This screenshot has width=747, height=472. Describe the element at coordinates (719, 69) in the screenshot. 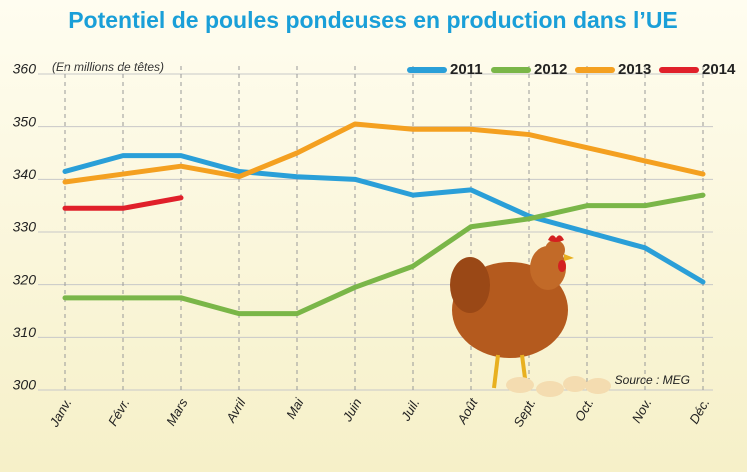

I see `legend-label: 2014` at that location.